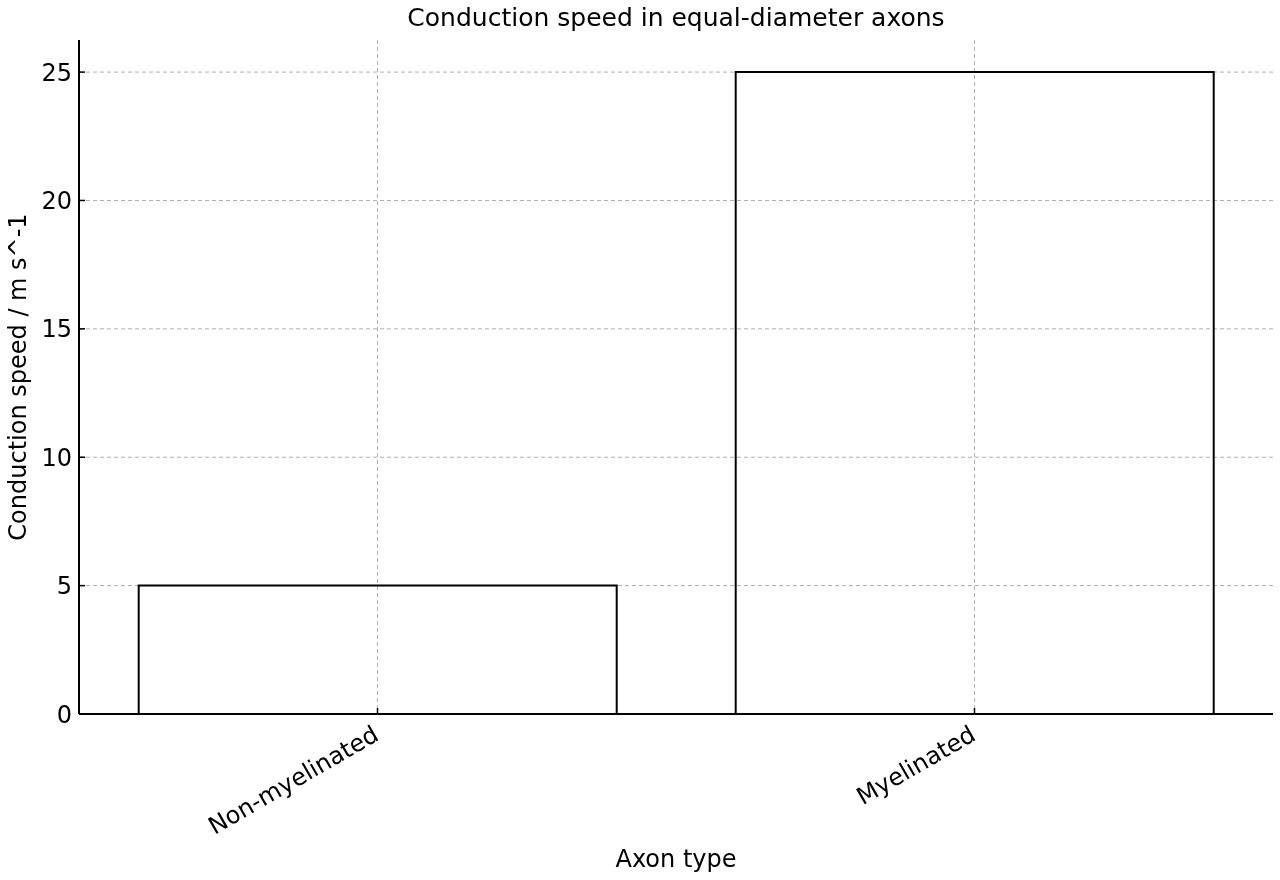  What do you see at coordinates (676, 859) in the screenshot?
I see `x-axis-title: Axon type` at bounding box center [676, 859].